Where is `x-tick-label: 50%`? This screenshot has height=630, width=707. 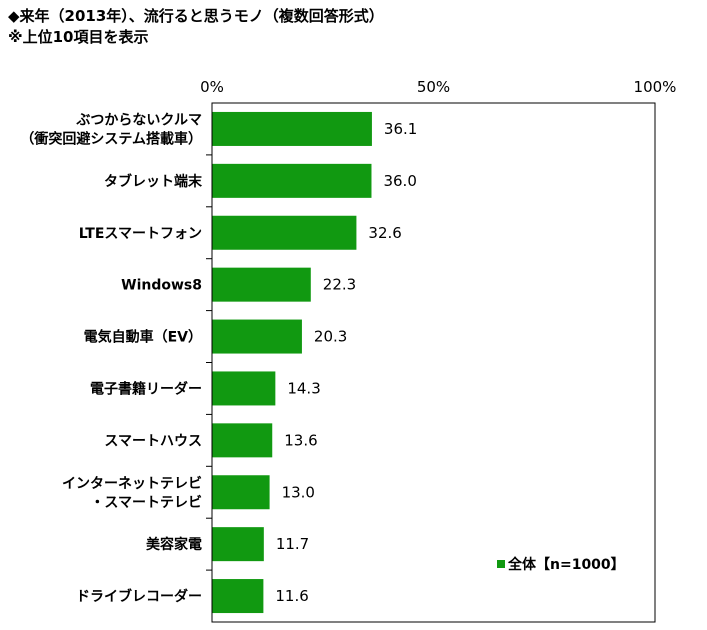
x-tick-label: 50% is located at coordinates (433, 87).